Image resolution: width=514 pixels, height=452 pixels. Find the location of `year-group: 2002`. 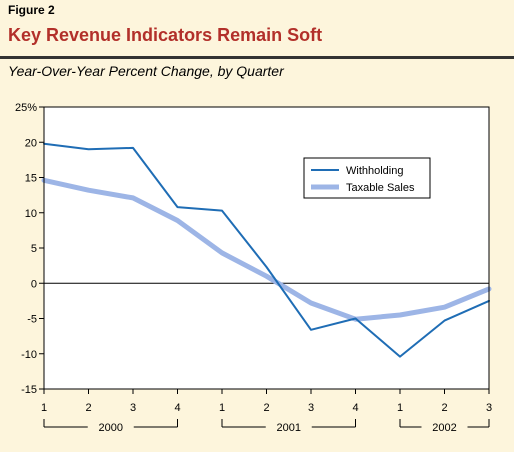

year-group: 2002 is located at coordinates (444, 426).